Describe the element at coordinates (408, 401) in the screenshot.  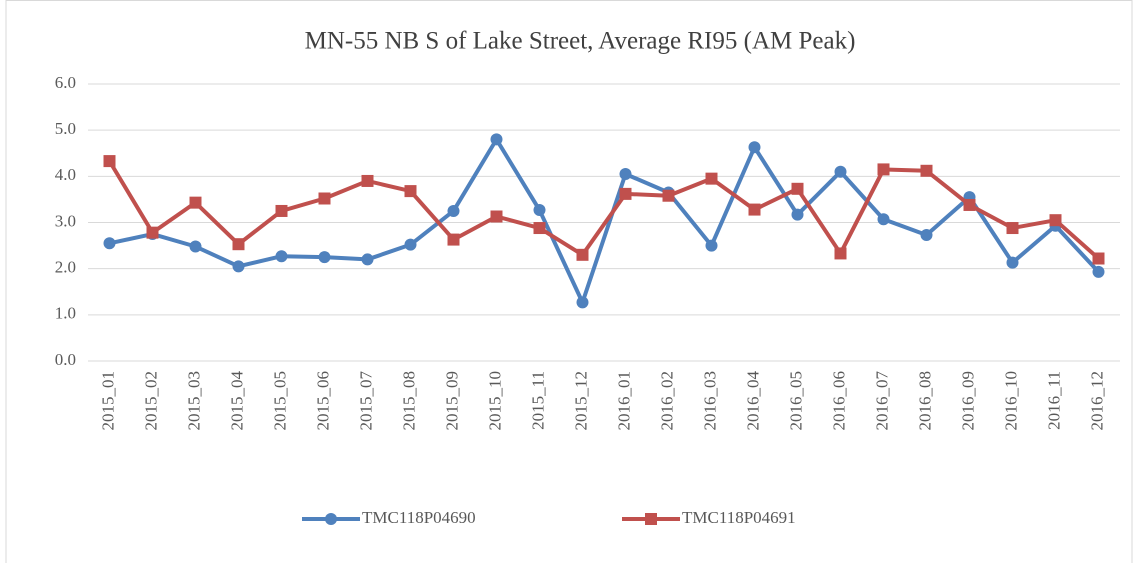
I see `x-tick-label: 2015_08` at that location.